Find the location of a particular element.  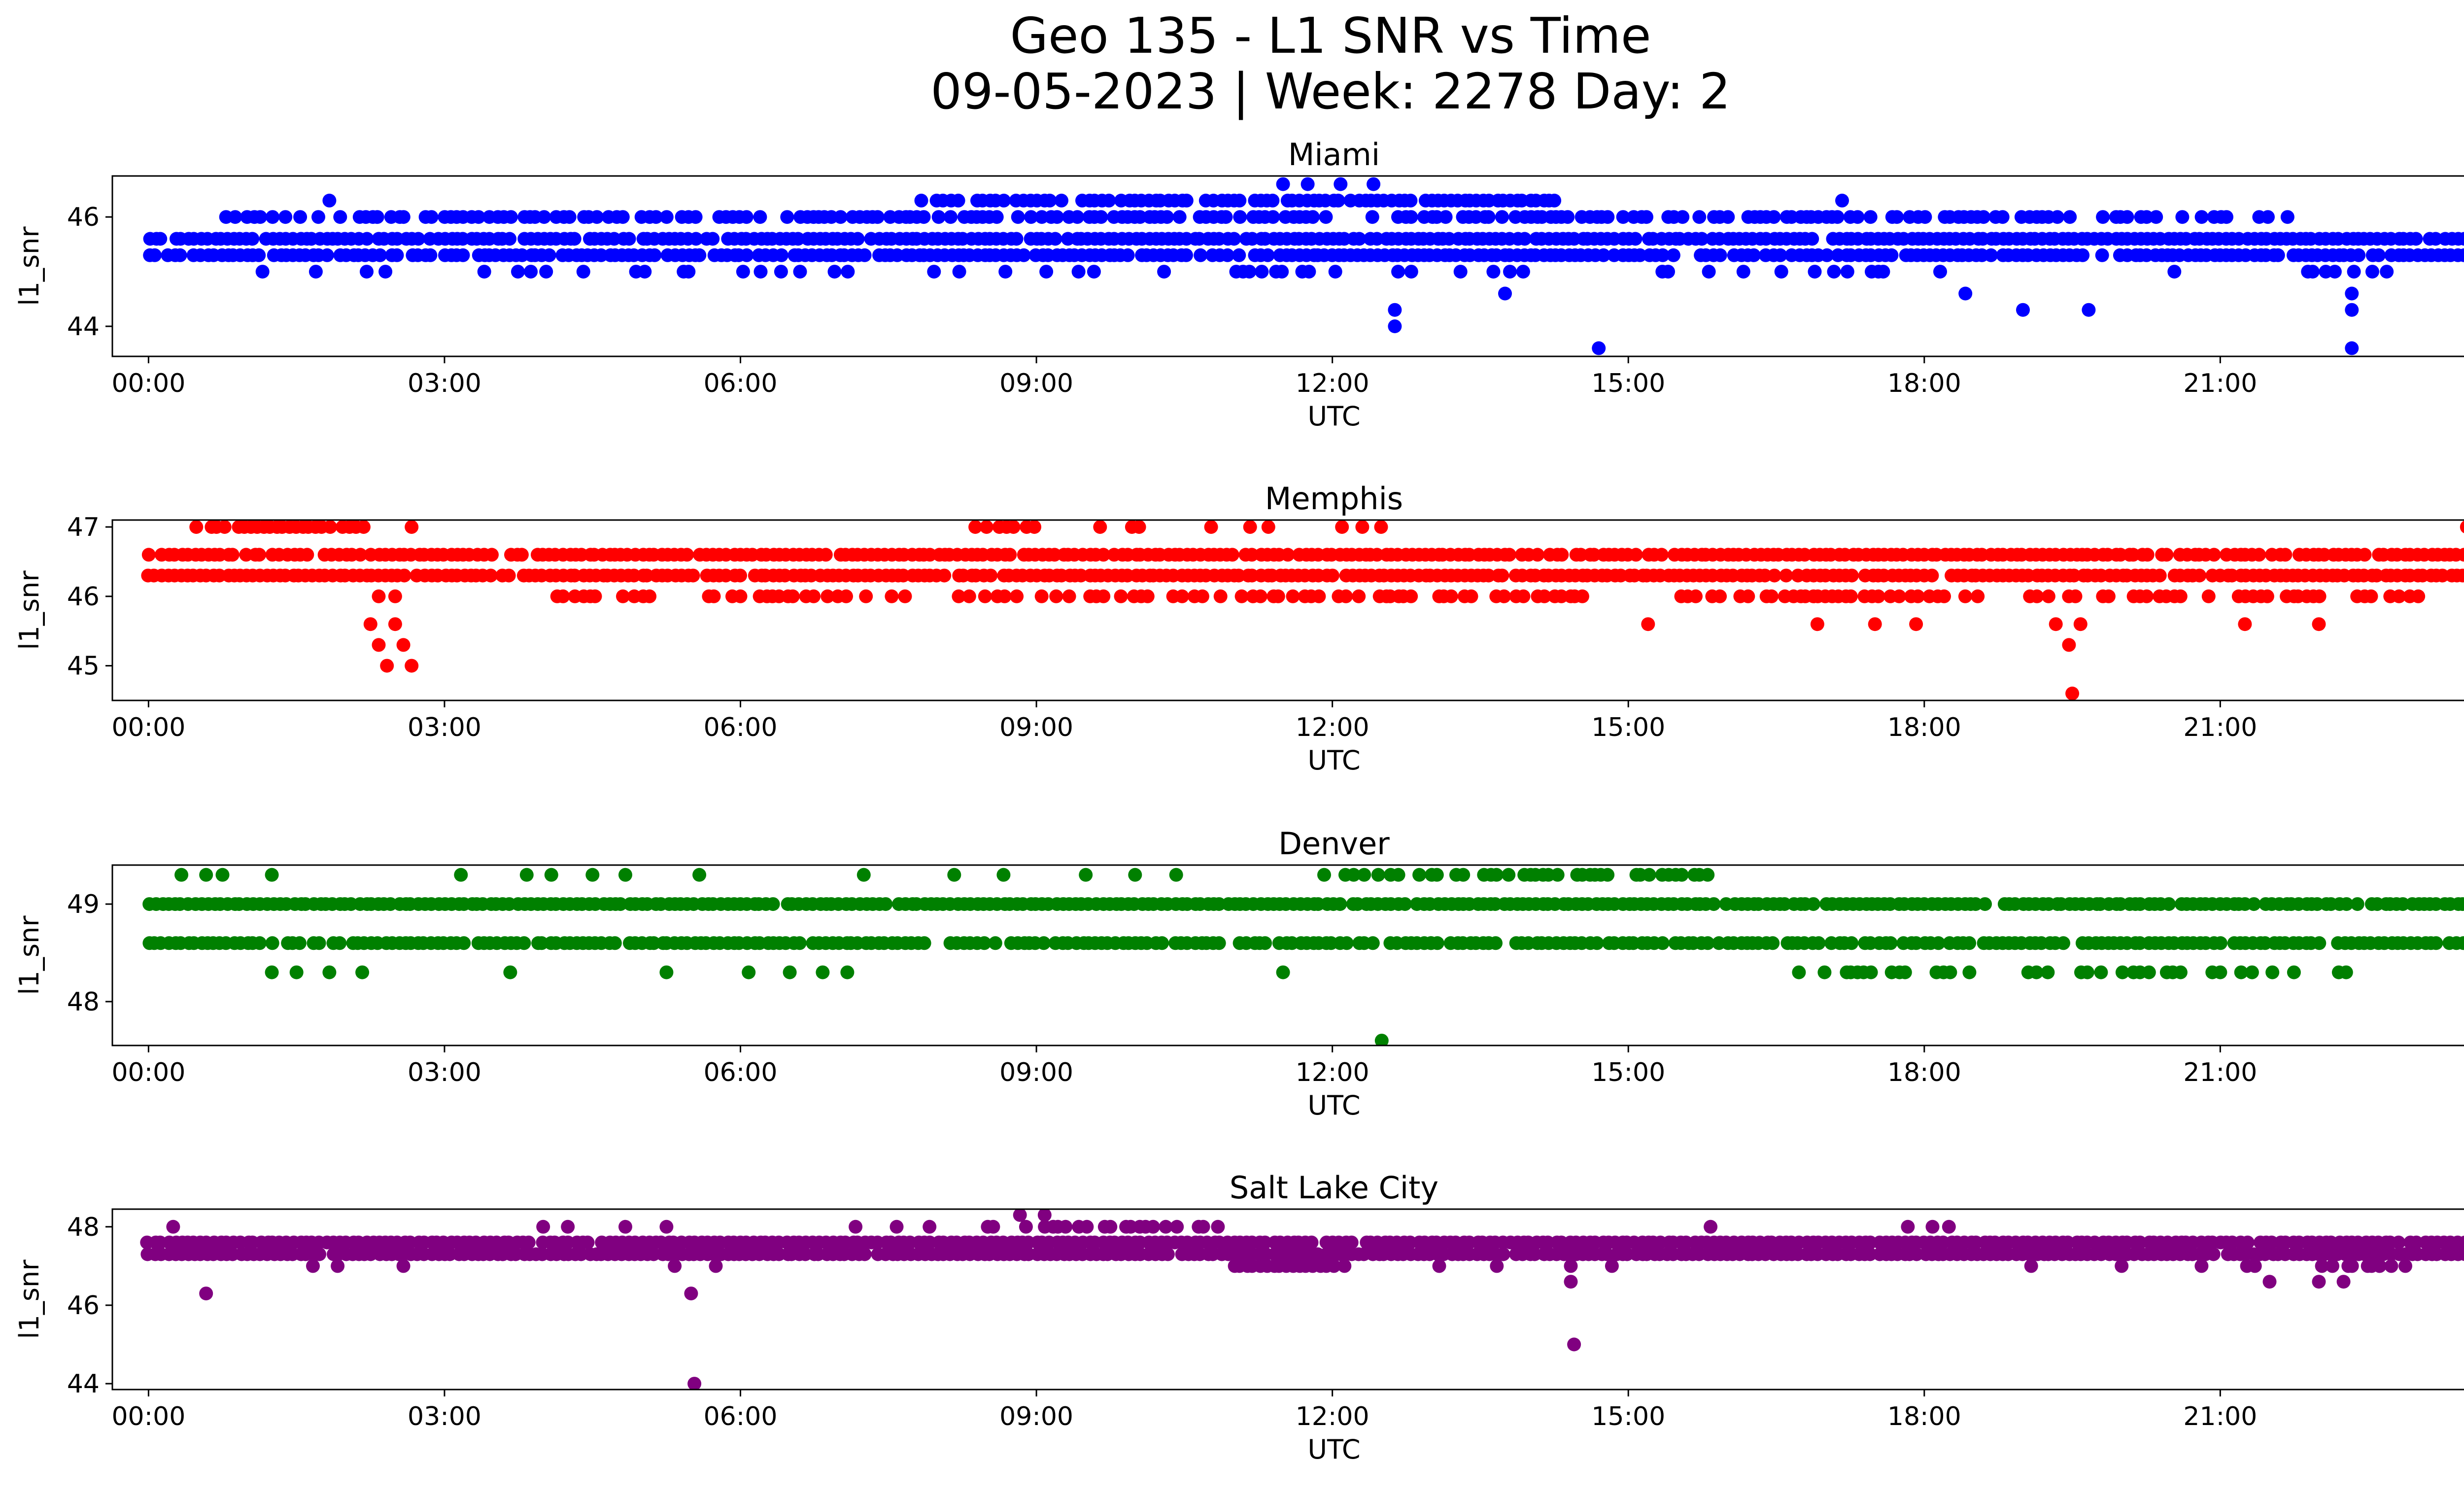

y-axis-label: l1_snr is located at coordinates (29, 266).